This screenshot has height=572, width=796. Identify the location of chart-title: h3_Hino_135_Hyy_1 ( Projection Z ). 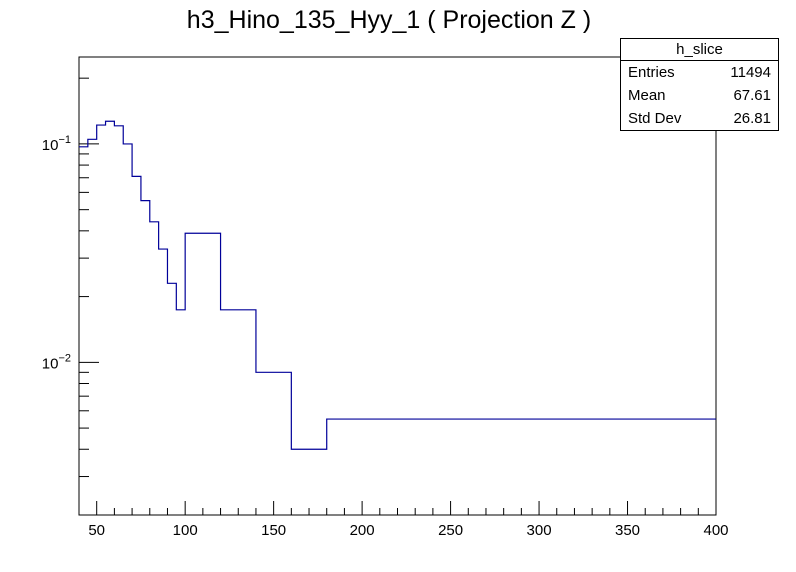
(389, 20).